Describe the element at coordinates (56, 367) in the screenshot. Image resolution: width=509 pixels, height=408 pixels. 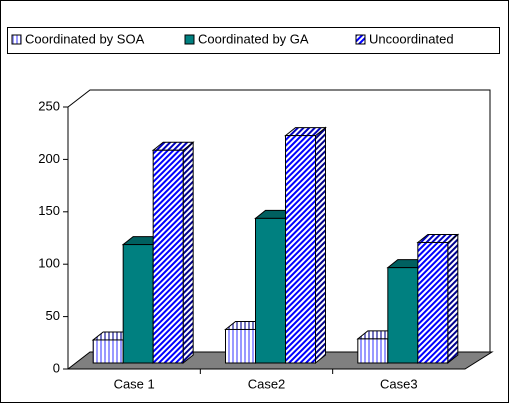
I see `y-tick-label: 0` at that location.